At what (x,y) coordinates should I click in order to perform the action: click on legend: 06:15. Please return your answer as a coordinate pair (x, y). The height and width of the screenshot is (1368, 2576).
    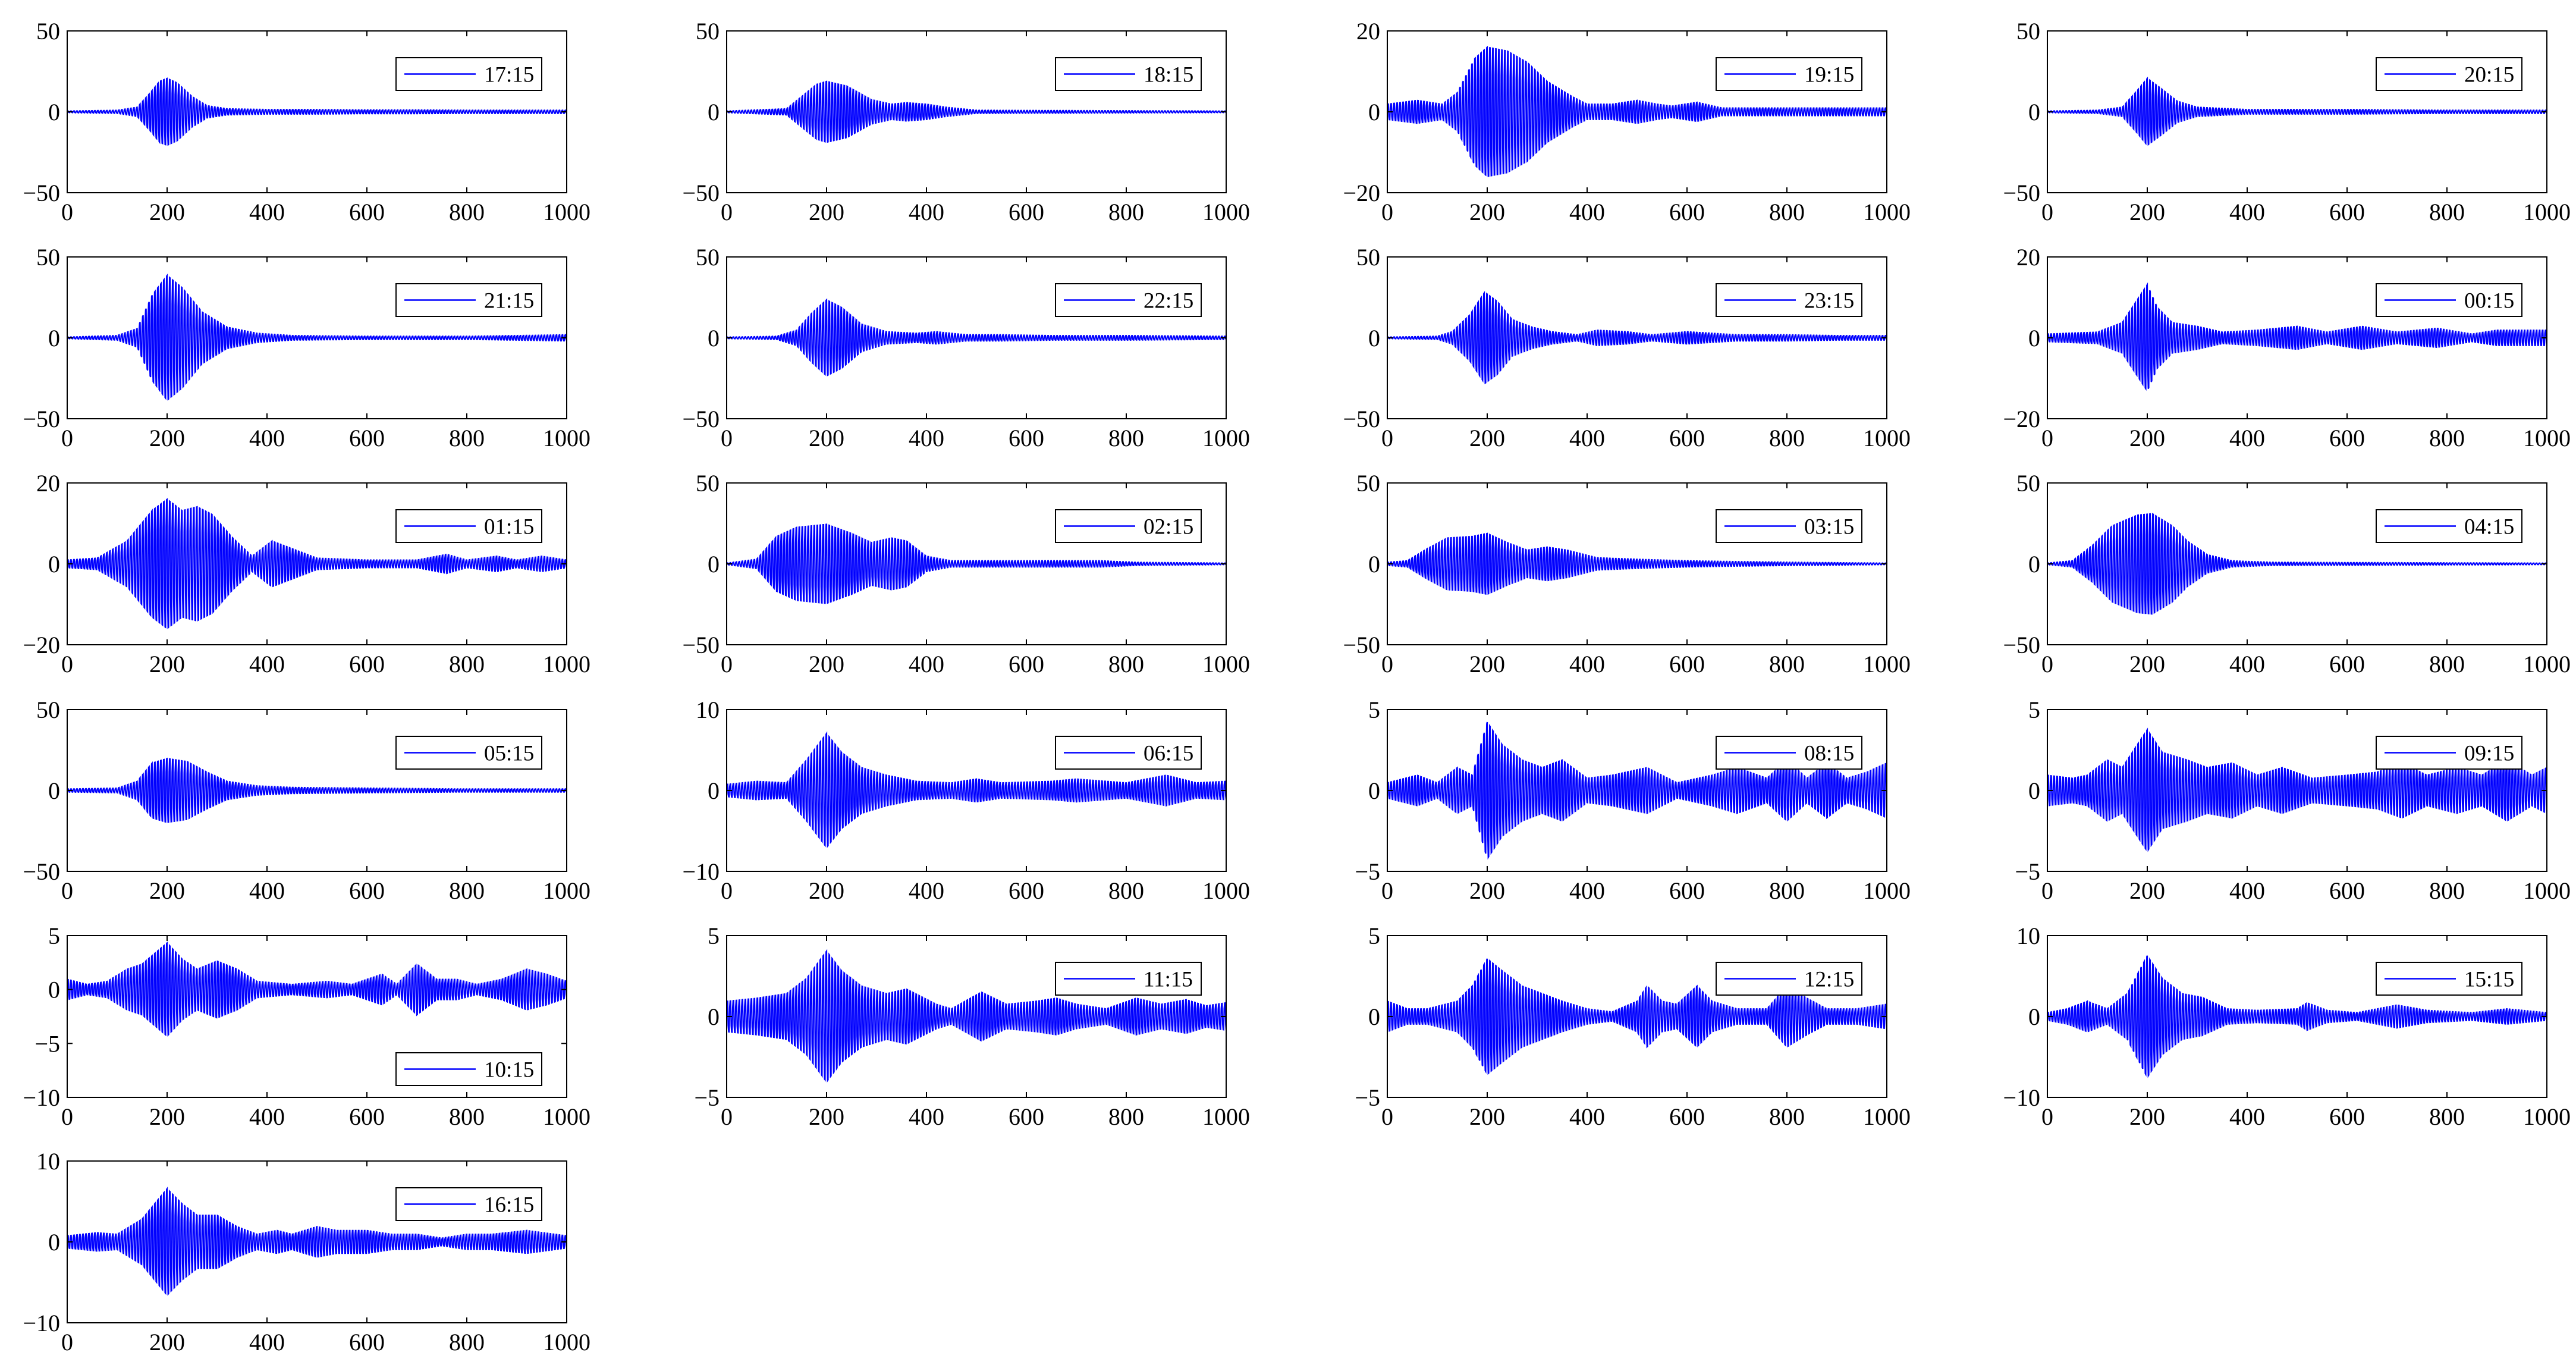
    Looking at the image, I should click on (1128, 753).